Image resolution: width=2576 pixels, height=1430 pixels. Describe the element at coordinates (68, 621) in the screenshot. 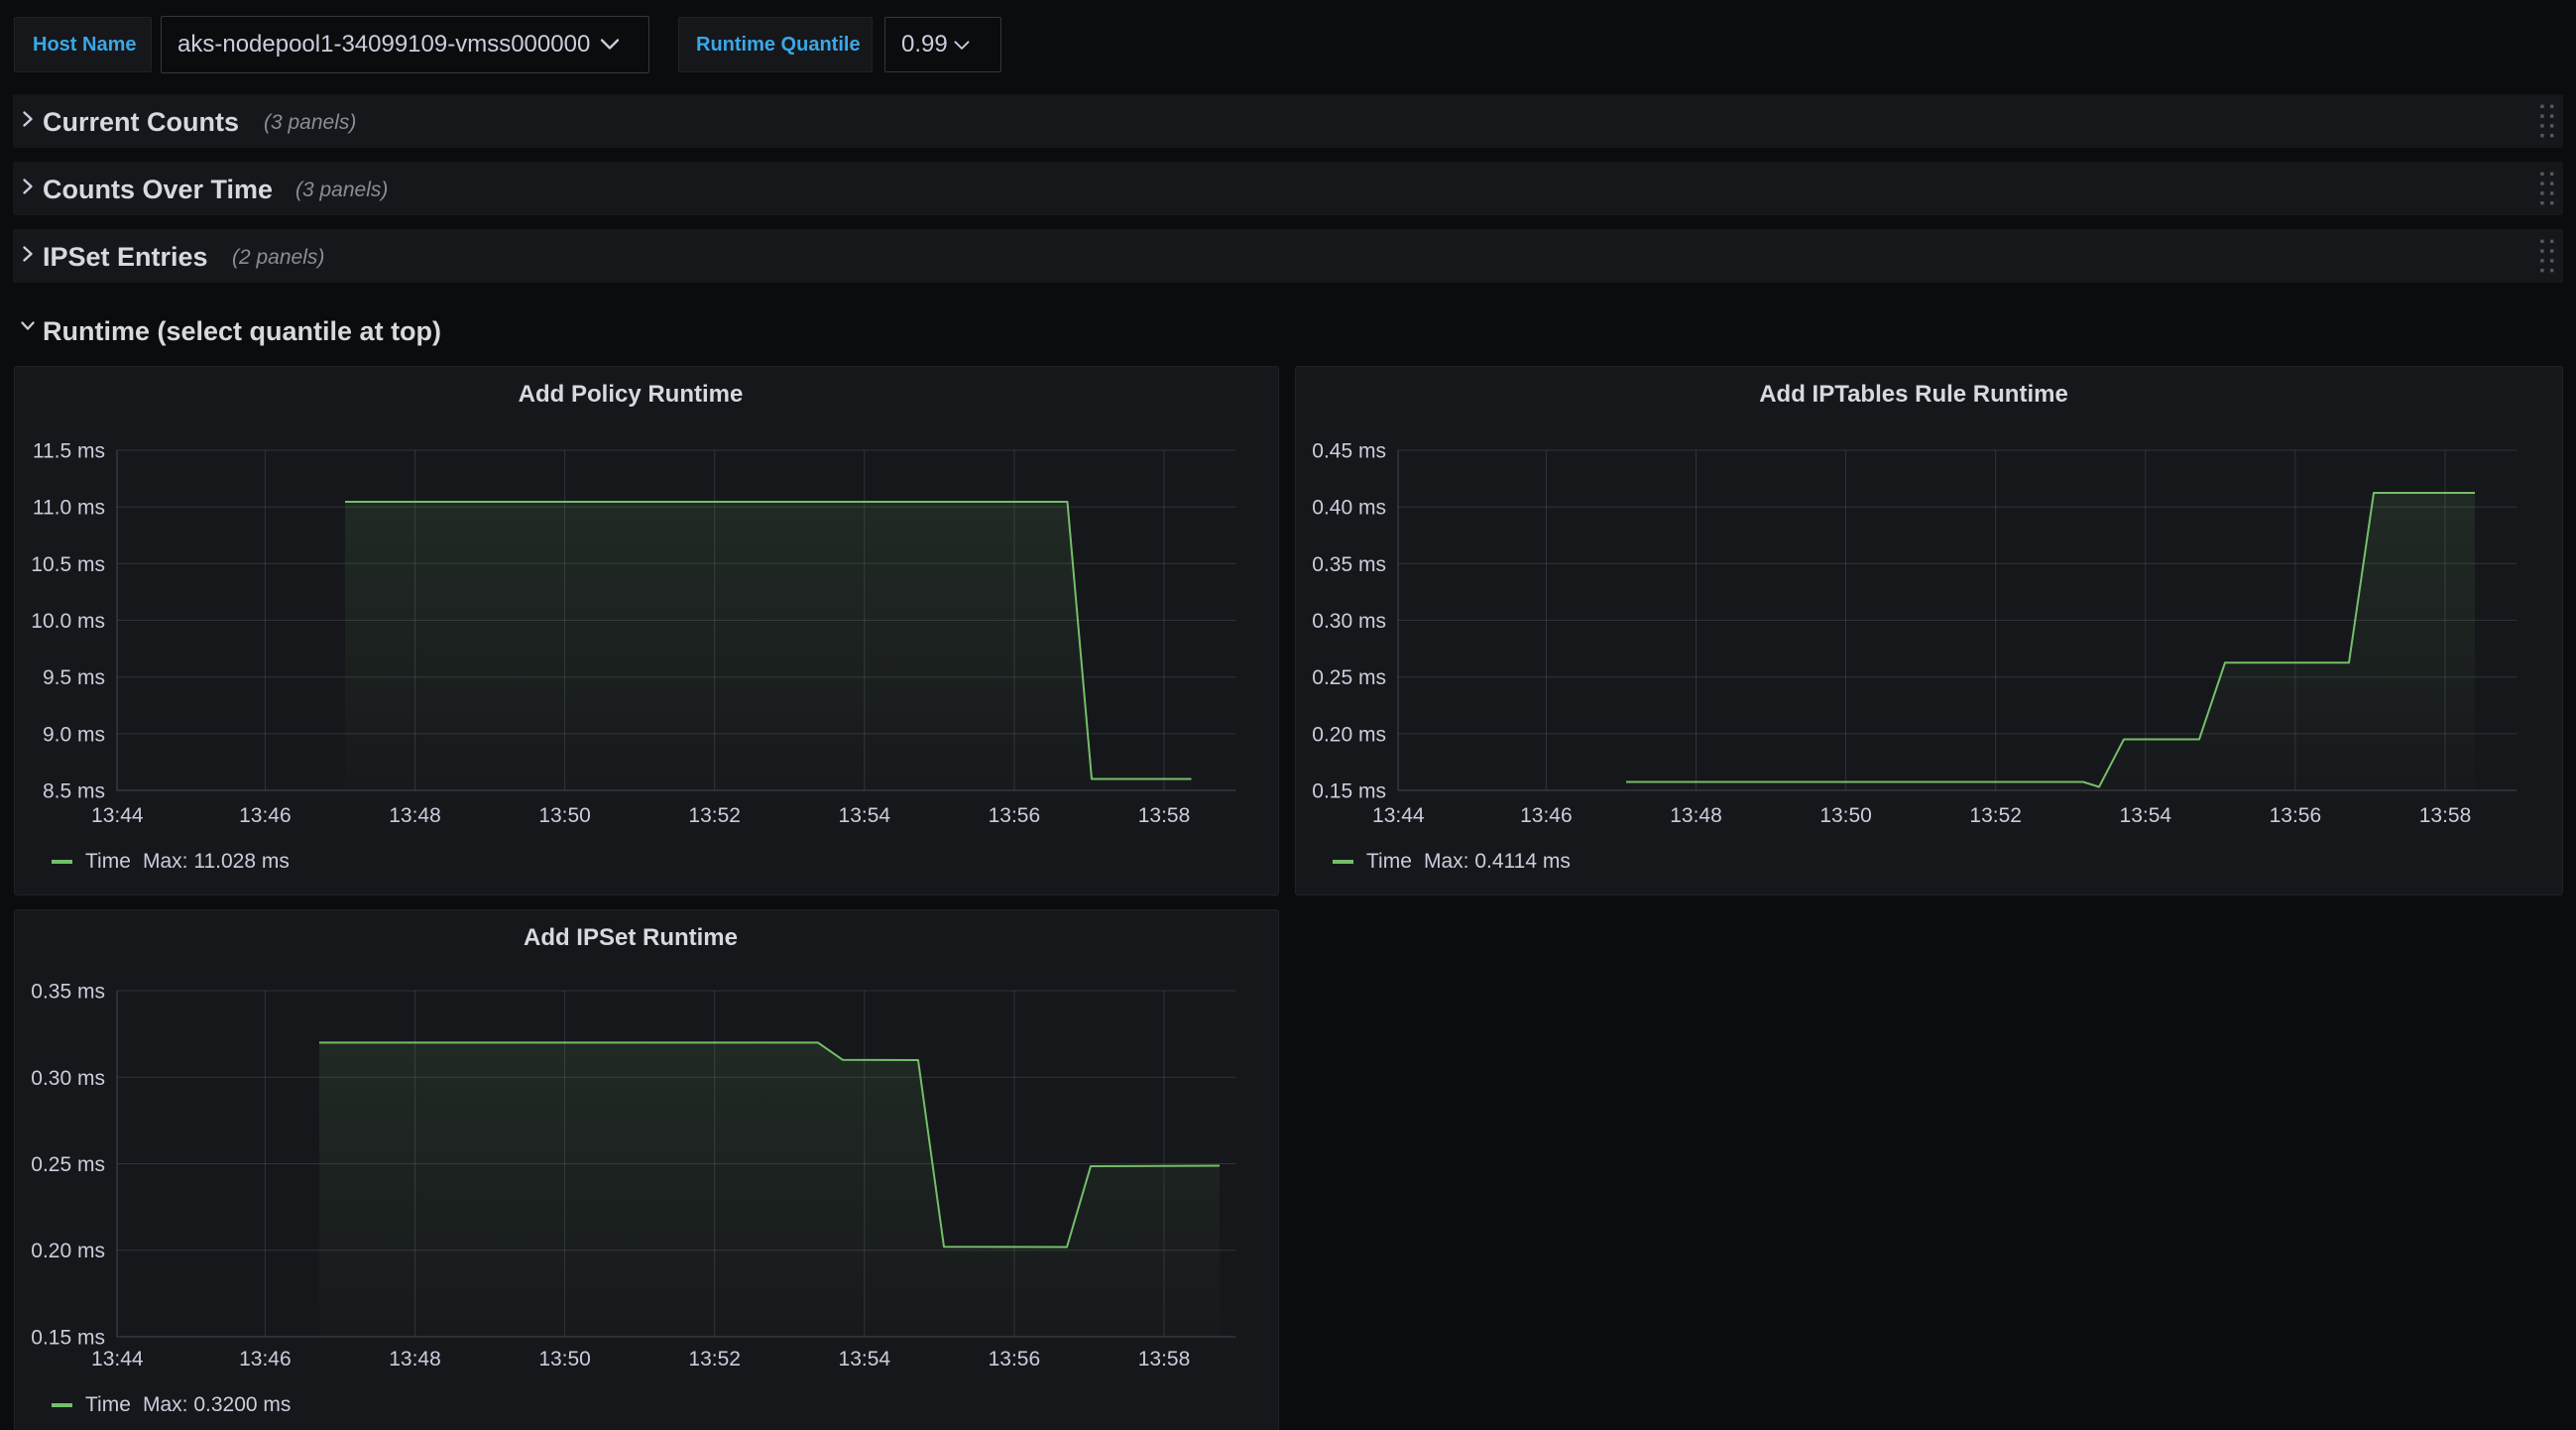

I see `svg-text: 10.0 ms` at that location.